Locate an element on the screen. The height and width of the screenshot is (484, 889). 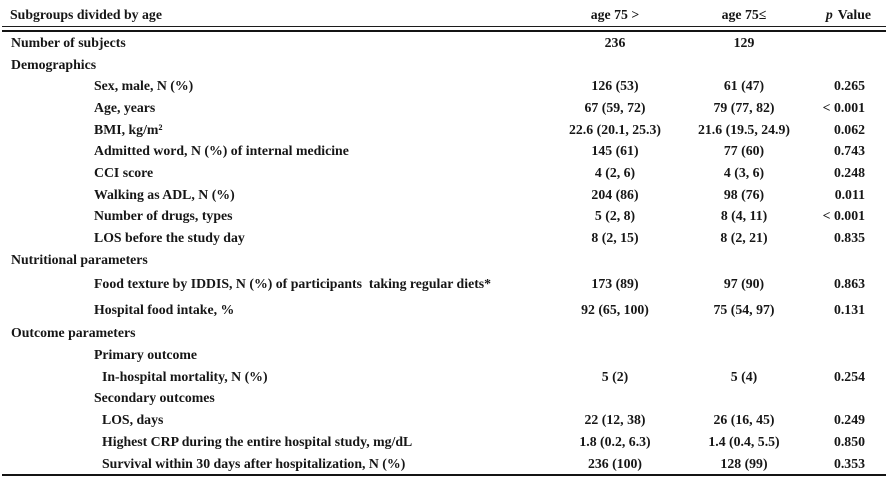
value-age-over-75: 8 (2, 15) is located at coordinates (615, 238).